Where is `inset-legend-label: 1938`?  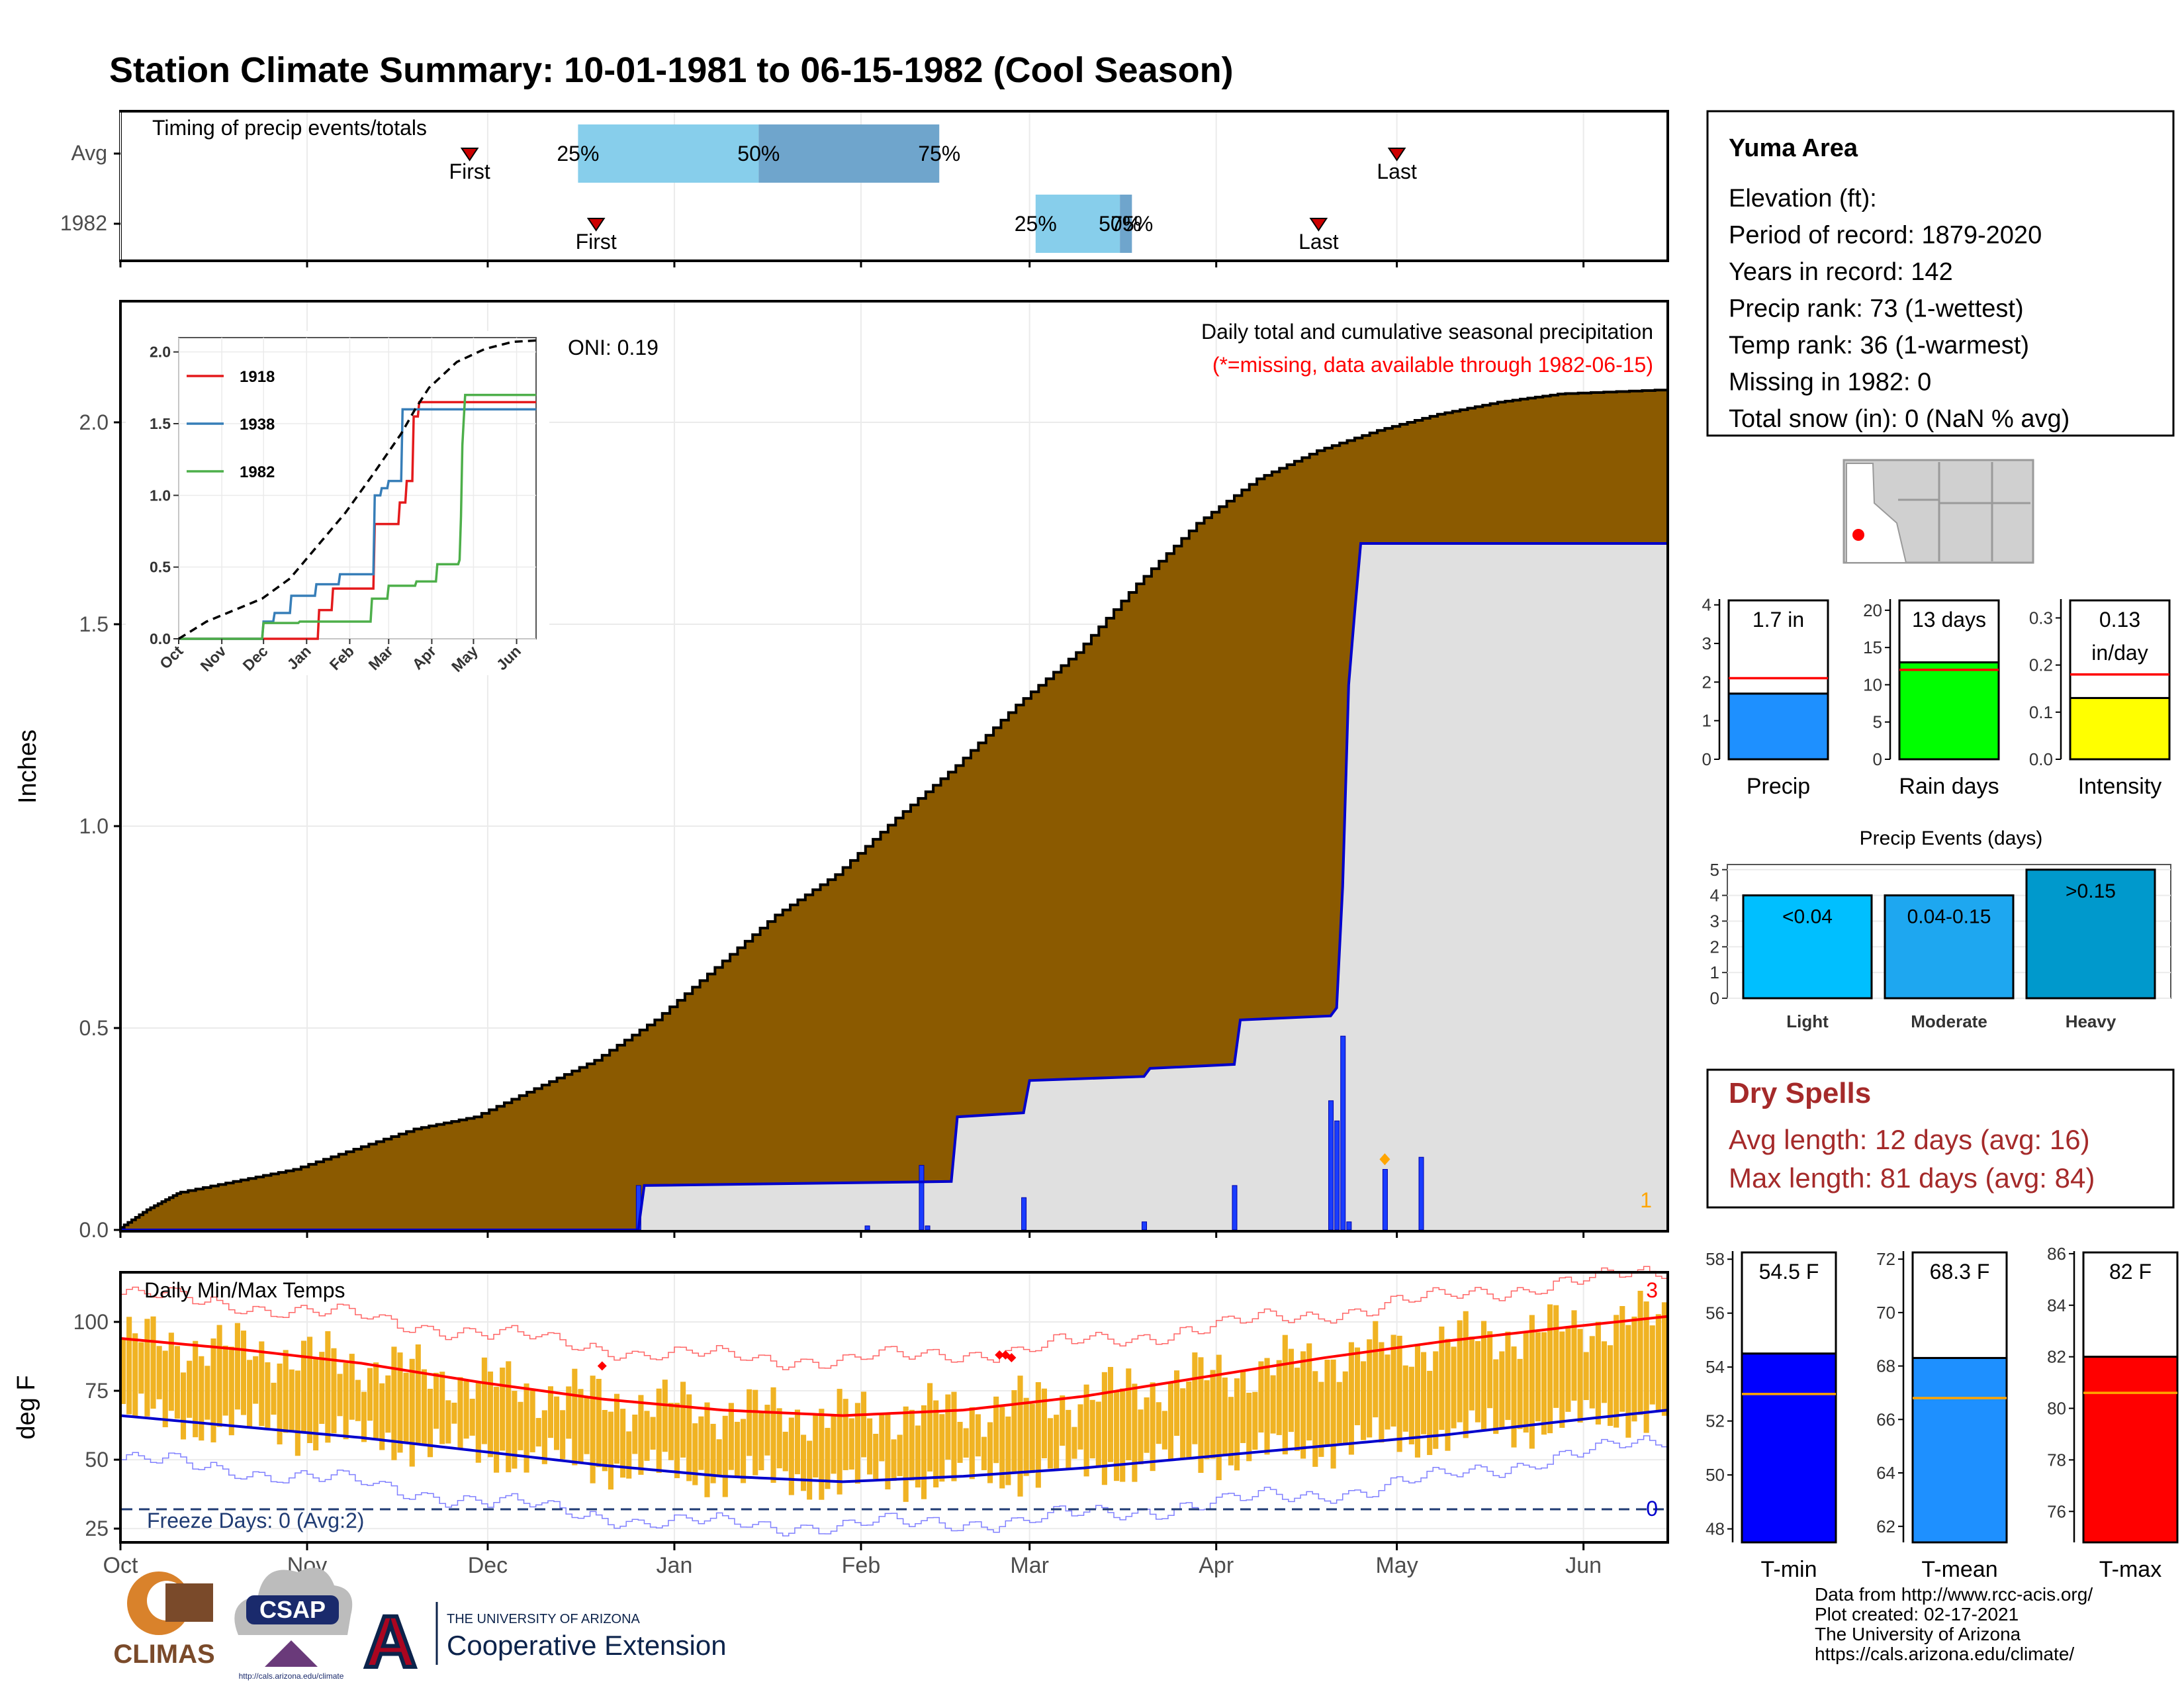
inset-legend-label: 1938 is located at coordinates (257, 425).